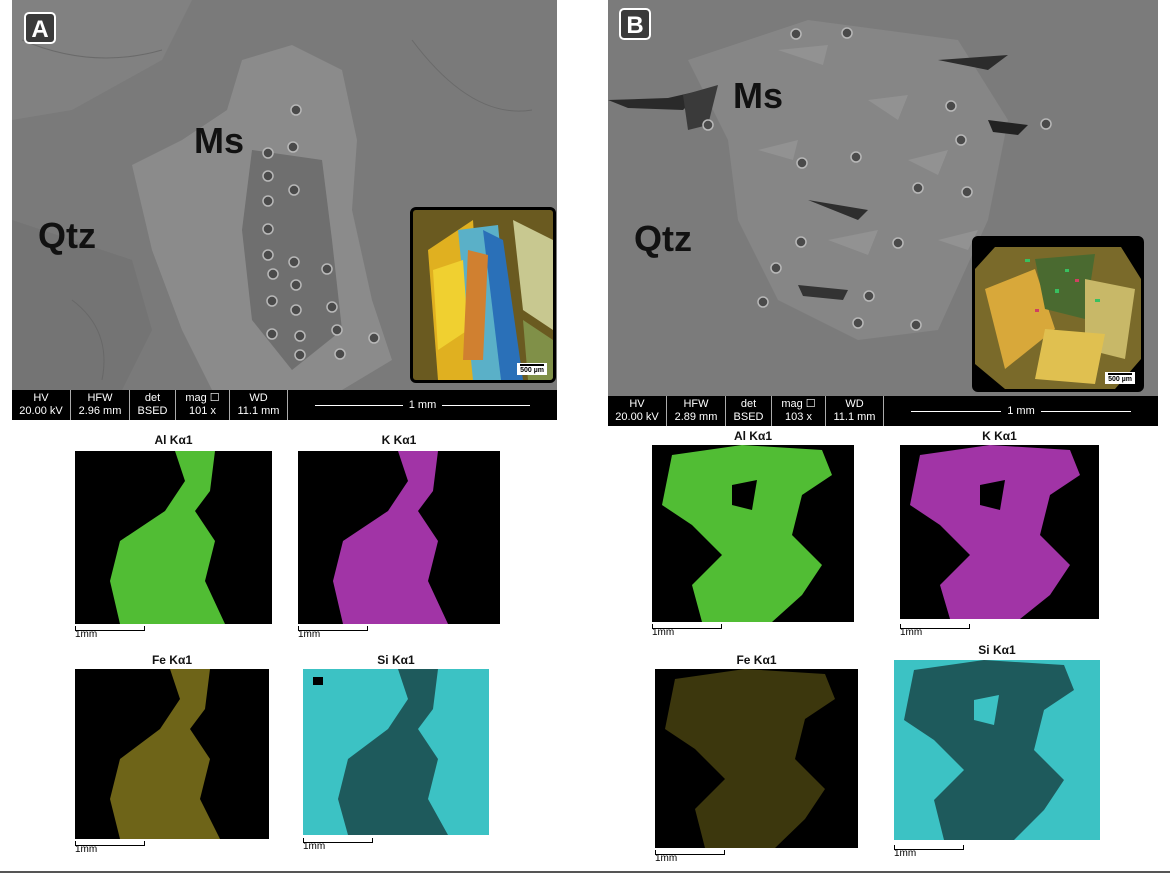  I want to click on eds-map-a-fe: Fe Kα1 1mm, so click(172, 755).